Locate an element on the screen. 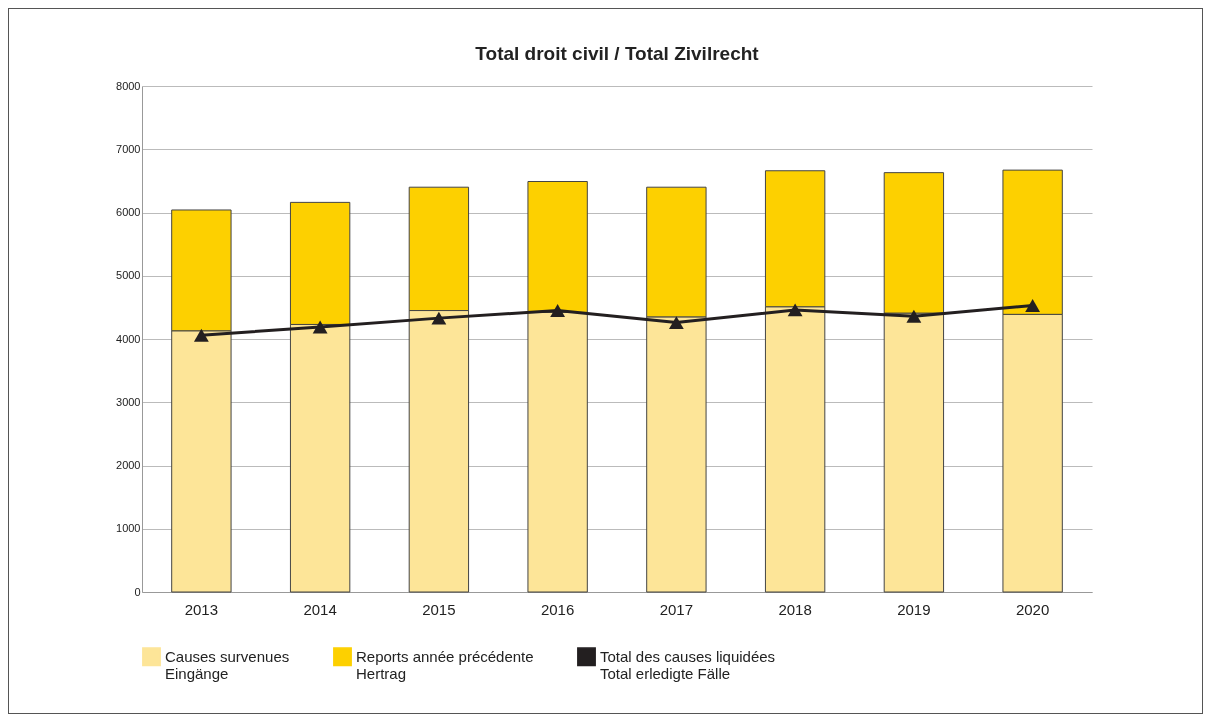  y-tick-label: 7000 is located at coordinates (128, 148).